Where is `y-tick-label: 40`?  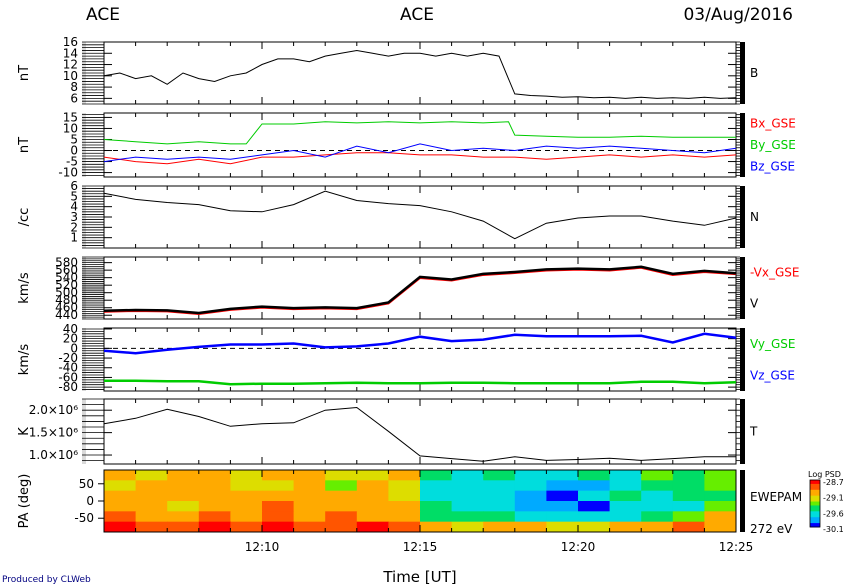
y-tick-label: 40 is located at coordinates (70, 329).